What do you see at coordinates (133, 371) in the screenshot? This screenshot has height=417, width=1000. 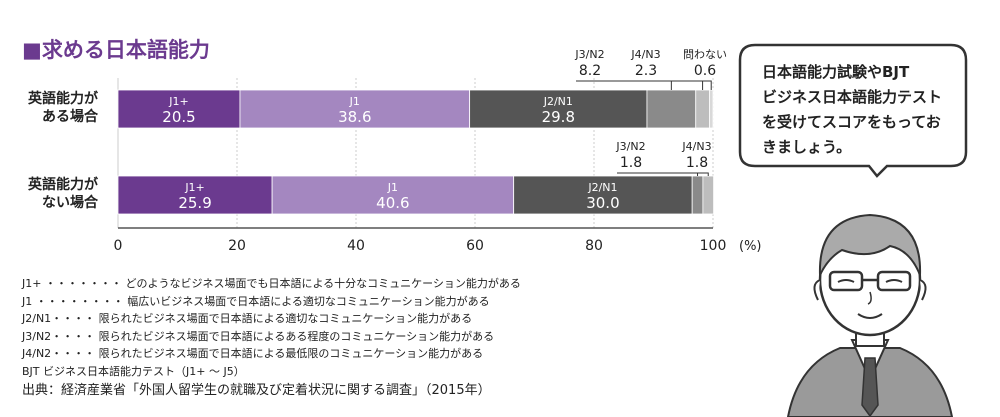 I see `legend-note-bjt: BJT ビジネス日本語能力テスト（J1+ 〜 J5）` at bounding box center [133, 371].